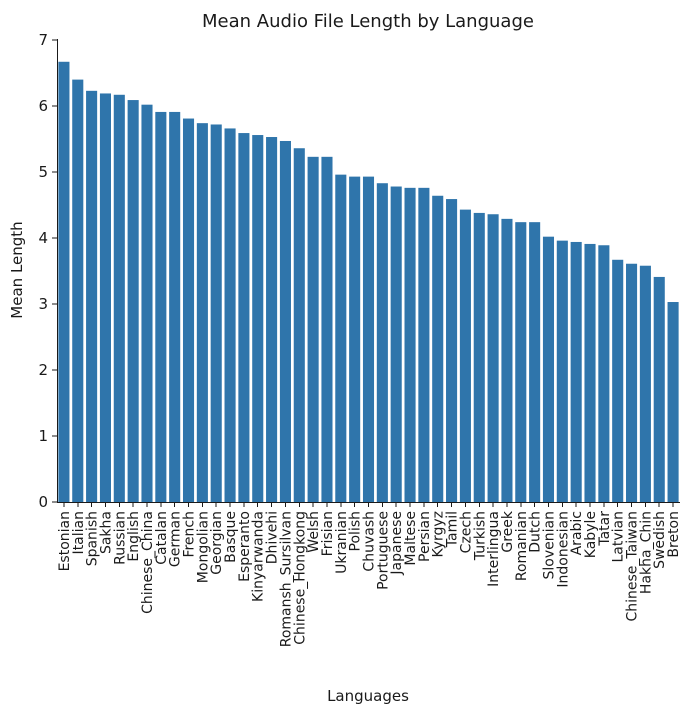  I want to click on bar-english, so click(133, 301).